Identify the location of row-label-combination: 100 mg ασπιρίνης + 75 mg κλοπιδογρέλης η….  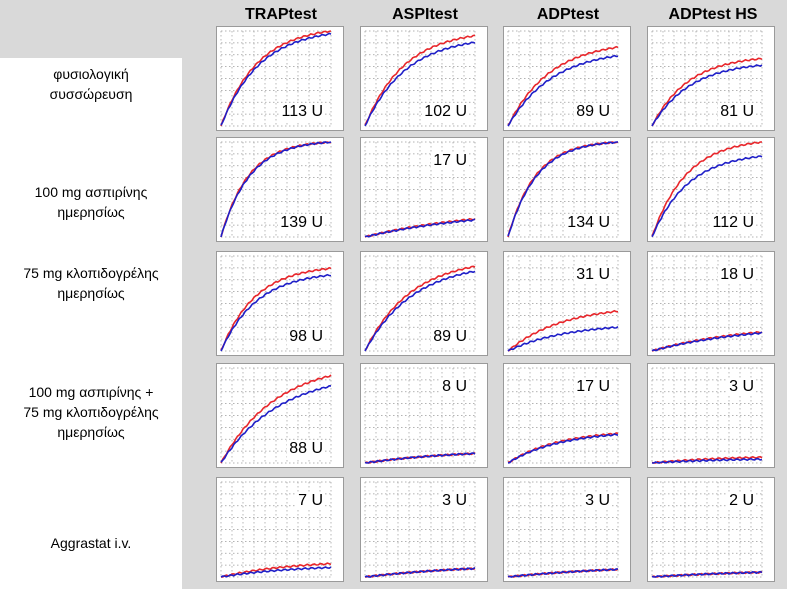
(91, 412).